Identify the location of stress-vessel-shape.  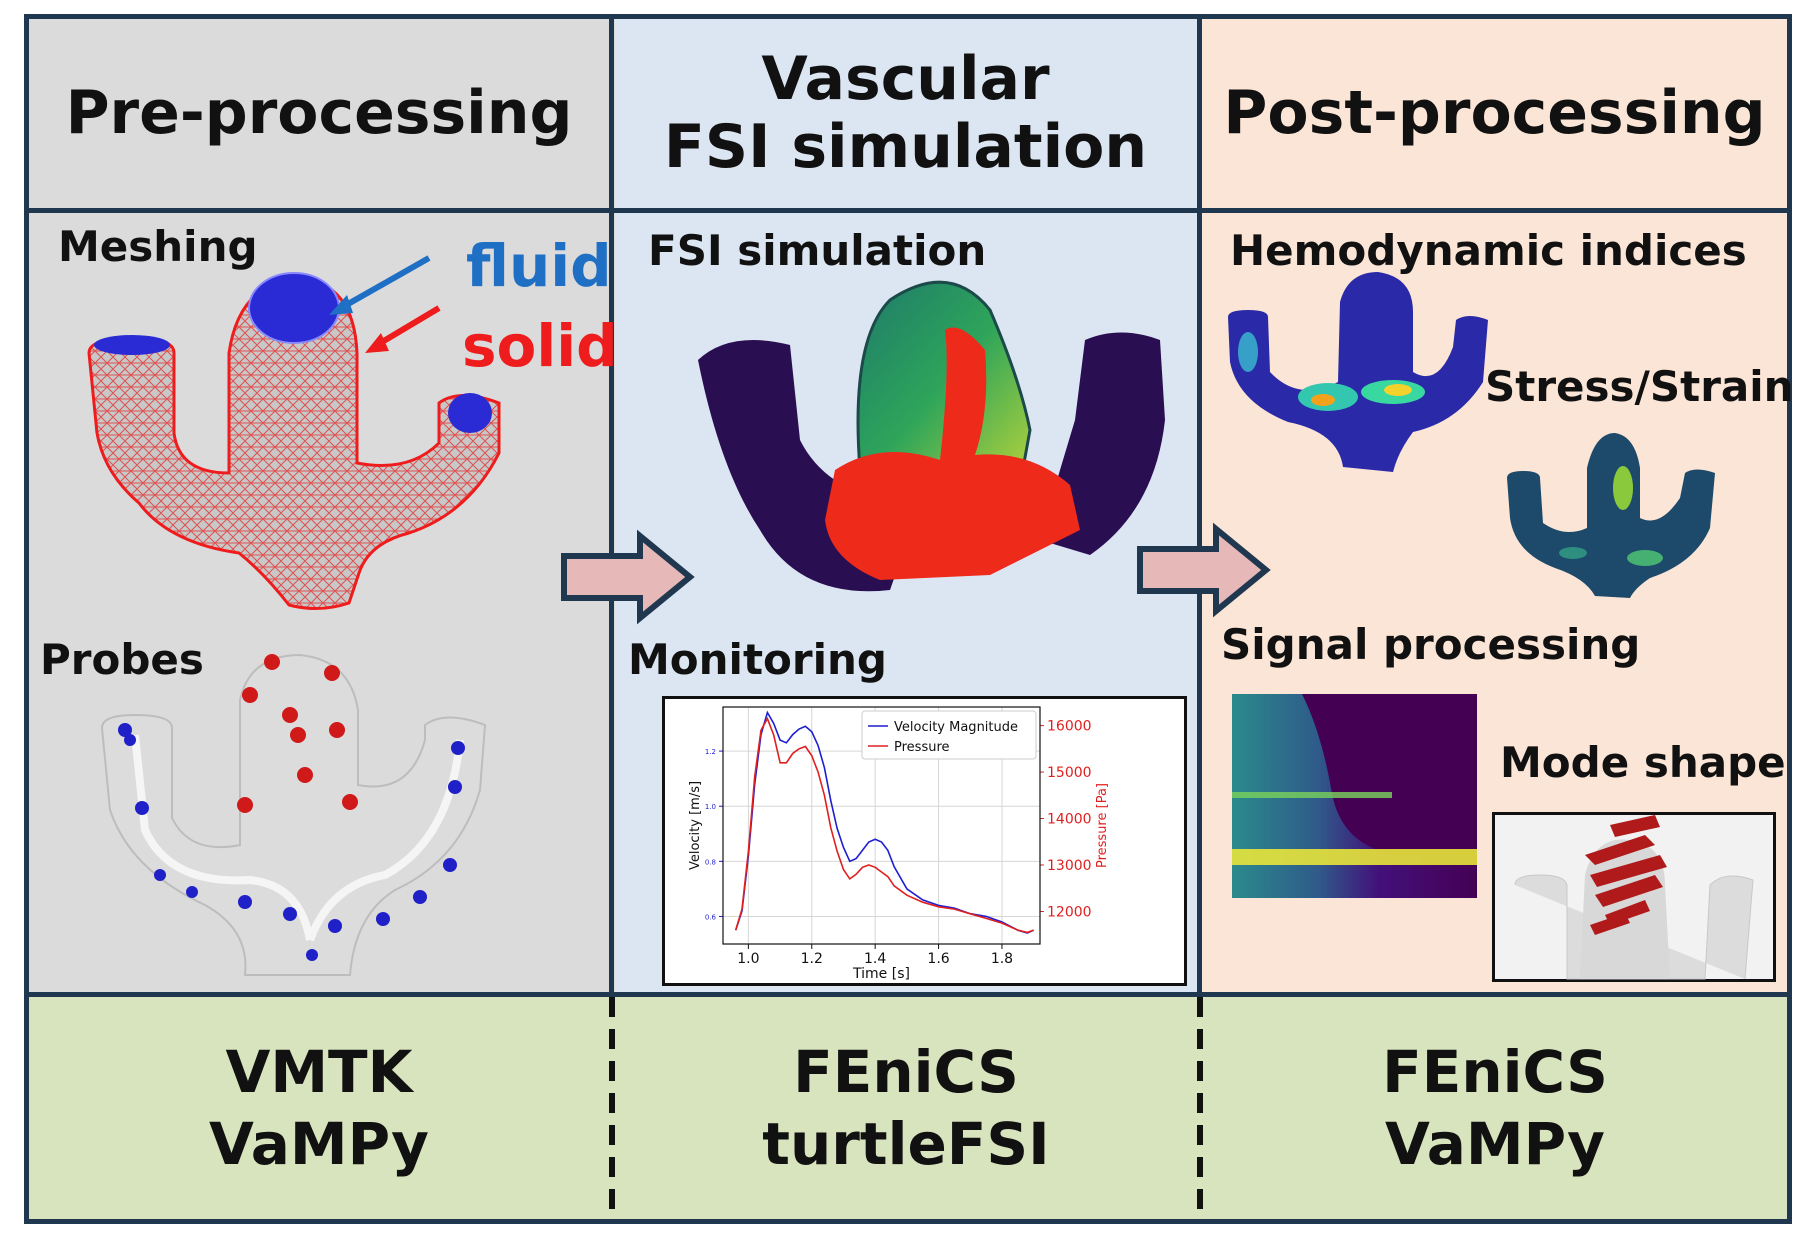
(1611, 515).